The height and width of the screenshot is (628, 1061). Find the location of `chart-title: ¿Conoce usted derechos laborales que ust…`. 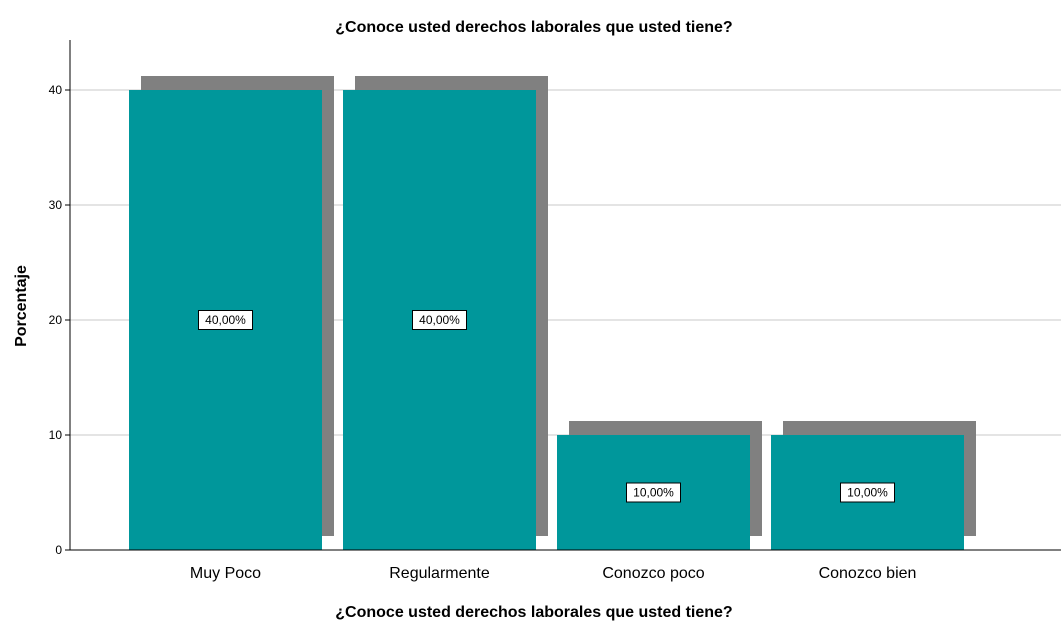

chart-title: ¿Conoce usted derechos laborales que ust… is located at coordinates (533, 27).